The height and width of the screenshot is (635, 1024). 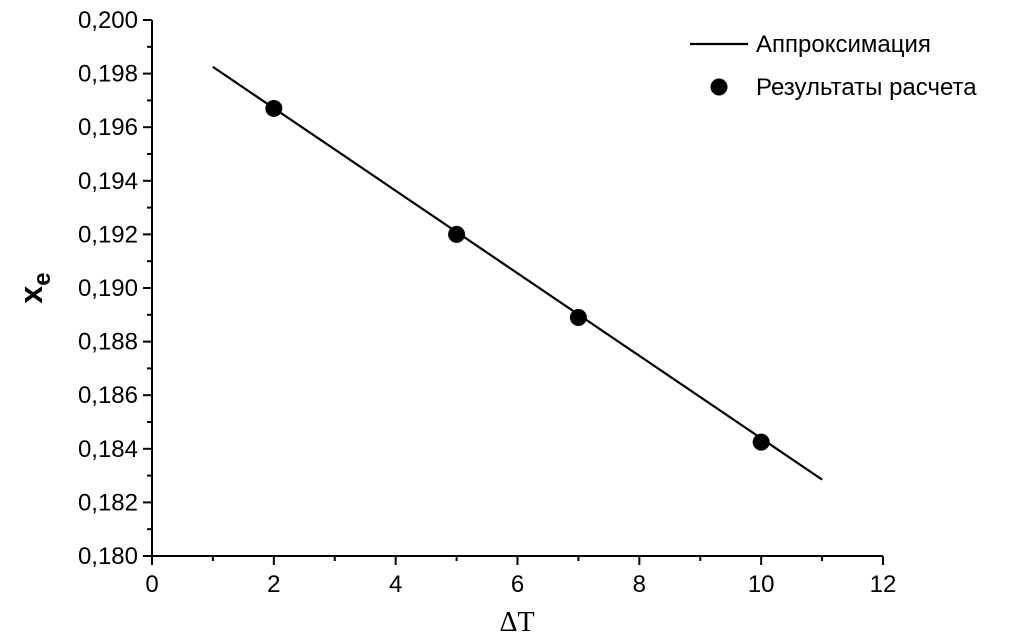 What do you see at coordinates (883, 584) in the screenshot?
I see `x-tick-label: 12` at bounding box center [883, 584].